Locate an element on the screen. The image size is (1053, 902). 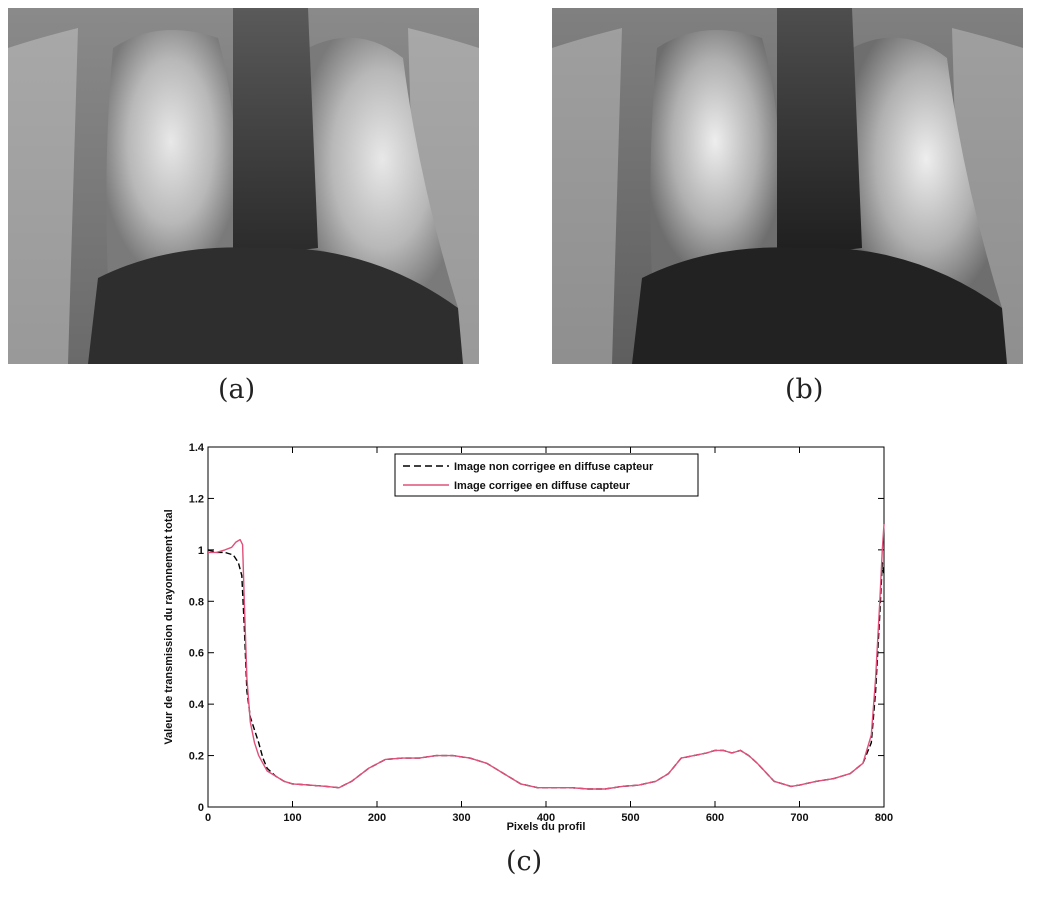
legend-label-uncorrected: Image non corrigee en diffuse capteur is located at coordinates (554, 467).